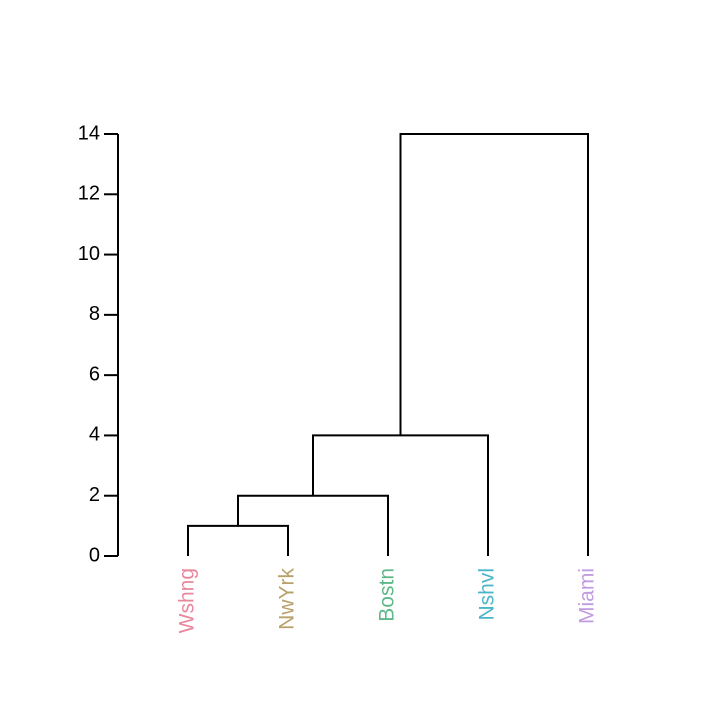 Image resolution: width=720 pixels, height=720 pixels. Describe the element at coordinates (187, 600) in the screenshot. I see `leaf-label-wshng: Wshng` at that location.